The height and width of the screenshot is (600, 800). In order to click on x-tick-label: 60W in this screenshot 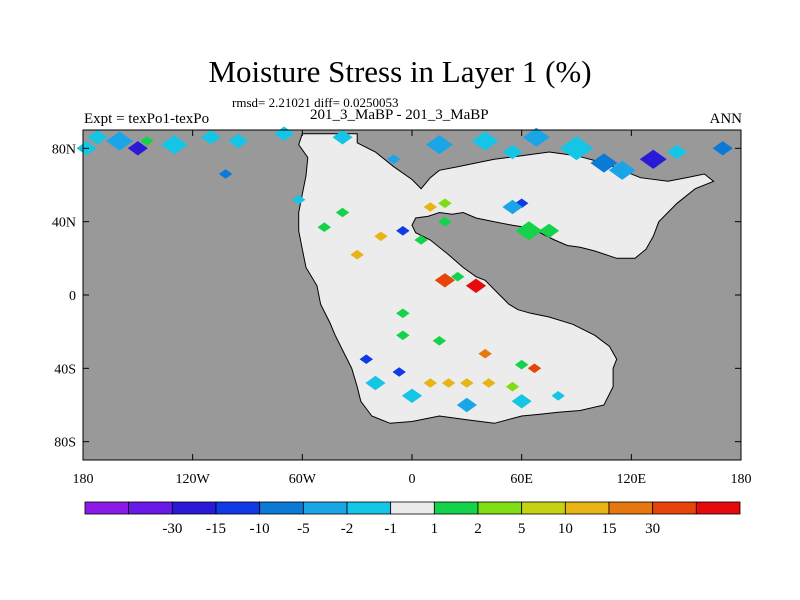, I will do `click(303, 479)`.